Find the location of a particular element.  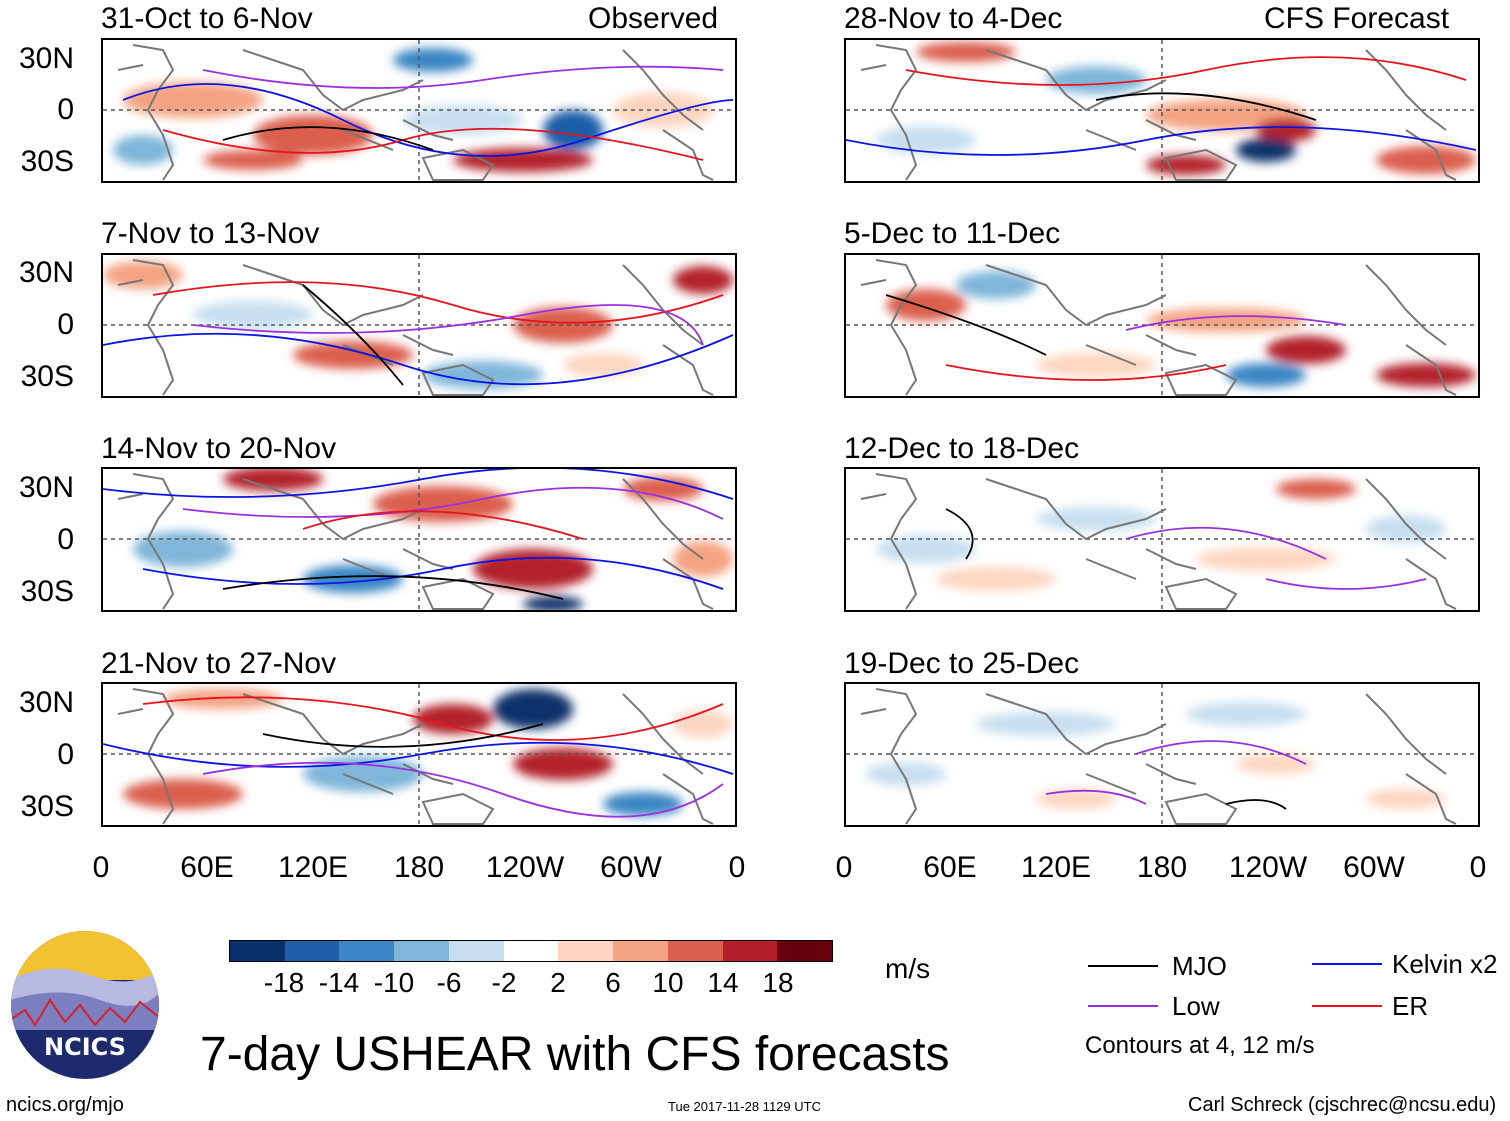

legend-line-mjo is located at coordinates (1123, 966).